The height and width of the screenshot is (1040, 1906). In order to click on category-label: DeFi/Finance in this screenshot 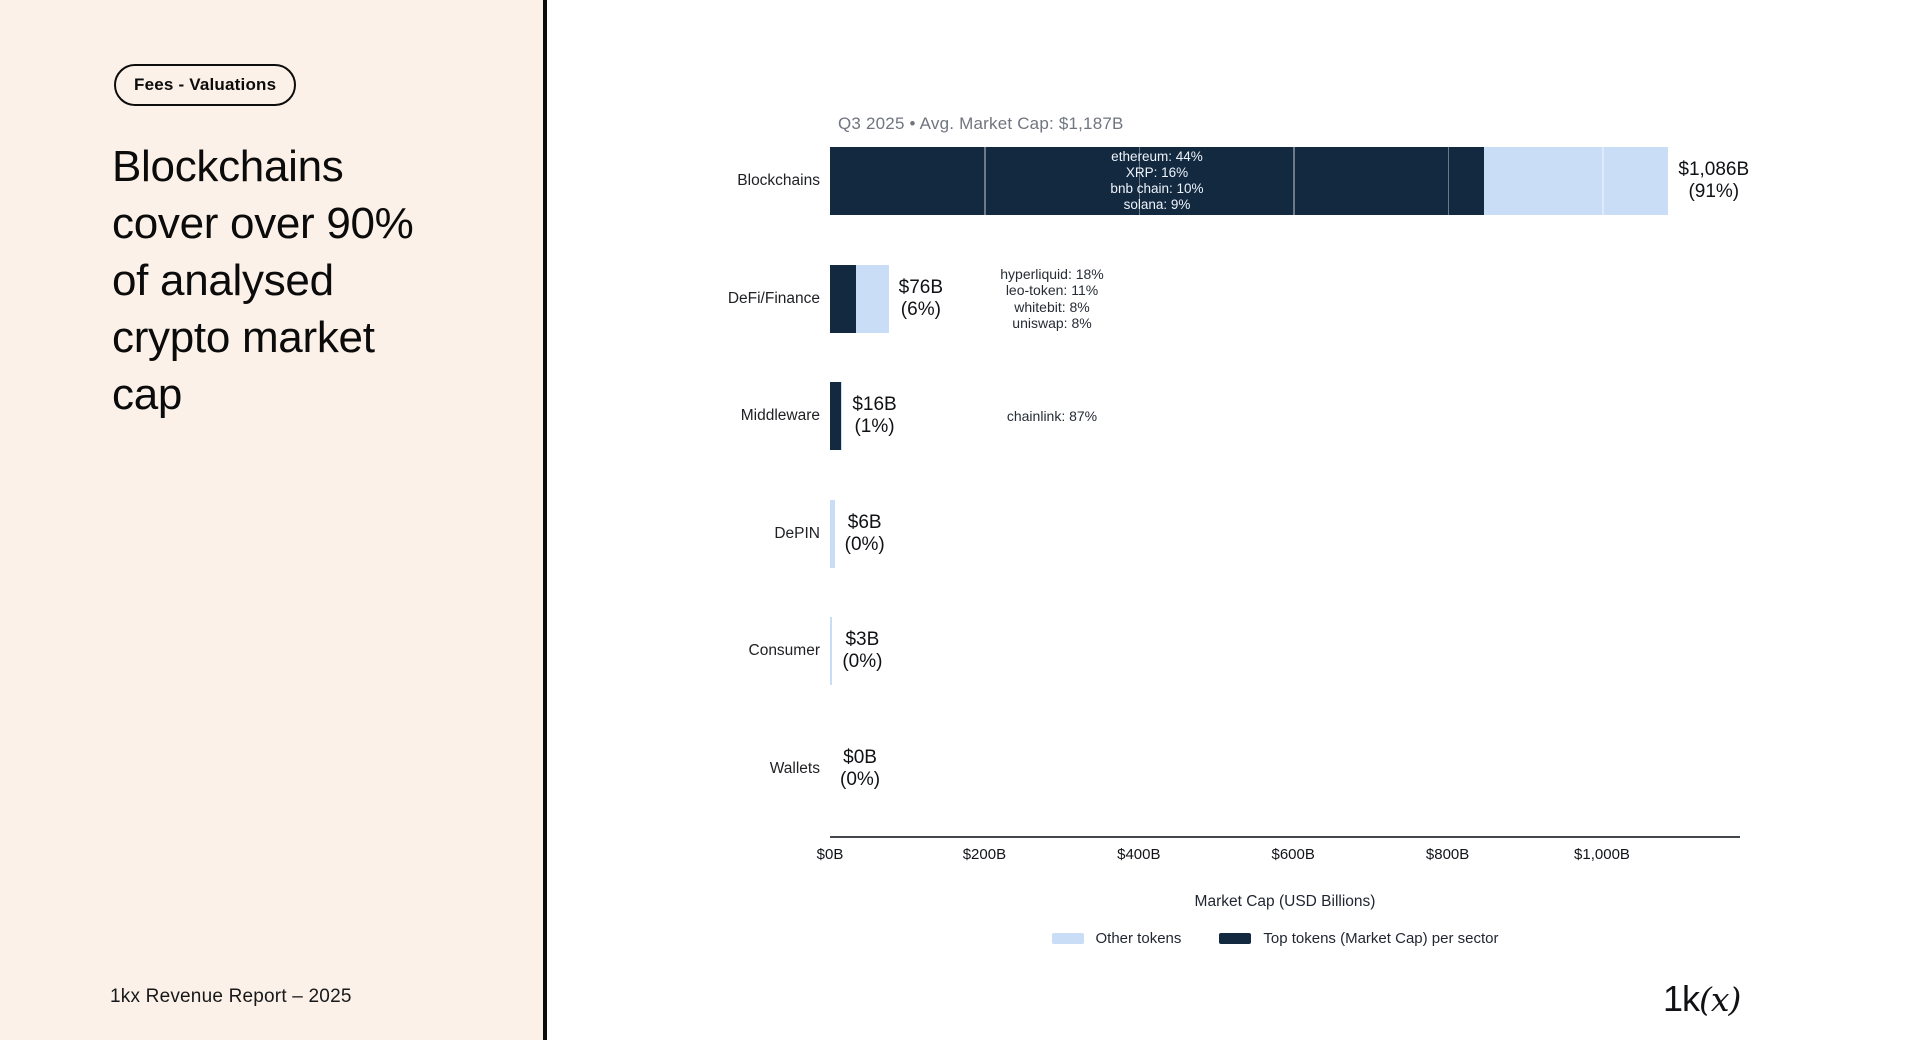, I will do `click(773, 298)`.